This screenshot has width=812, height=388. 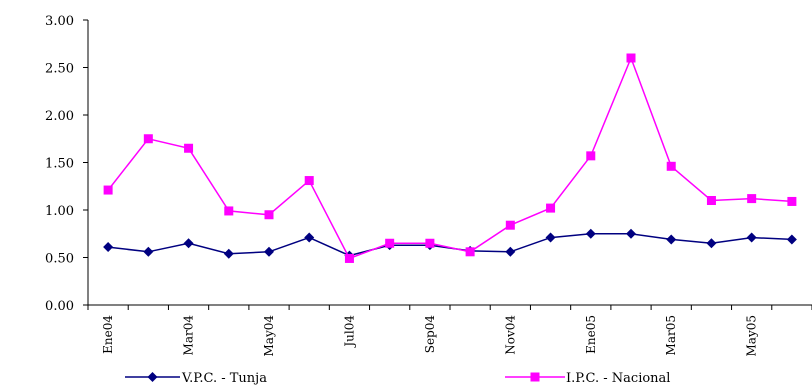 I want to click on y-tick-label: 1.50, so click(x=59, y=164).